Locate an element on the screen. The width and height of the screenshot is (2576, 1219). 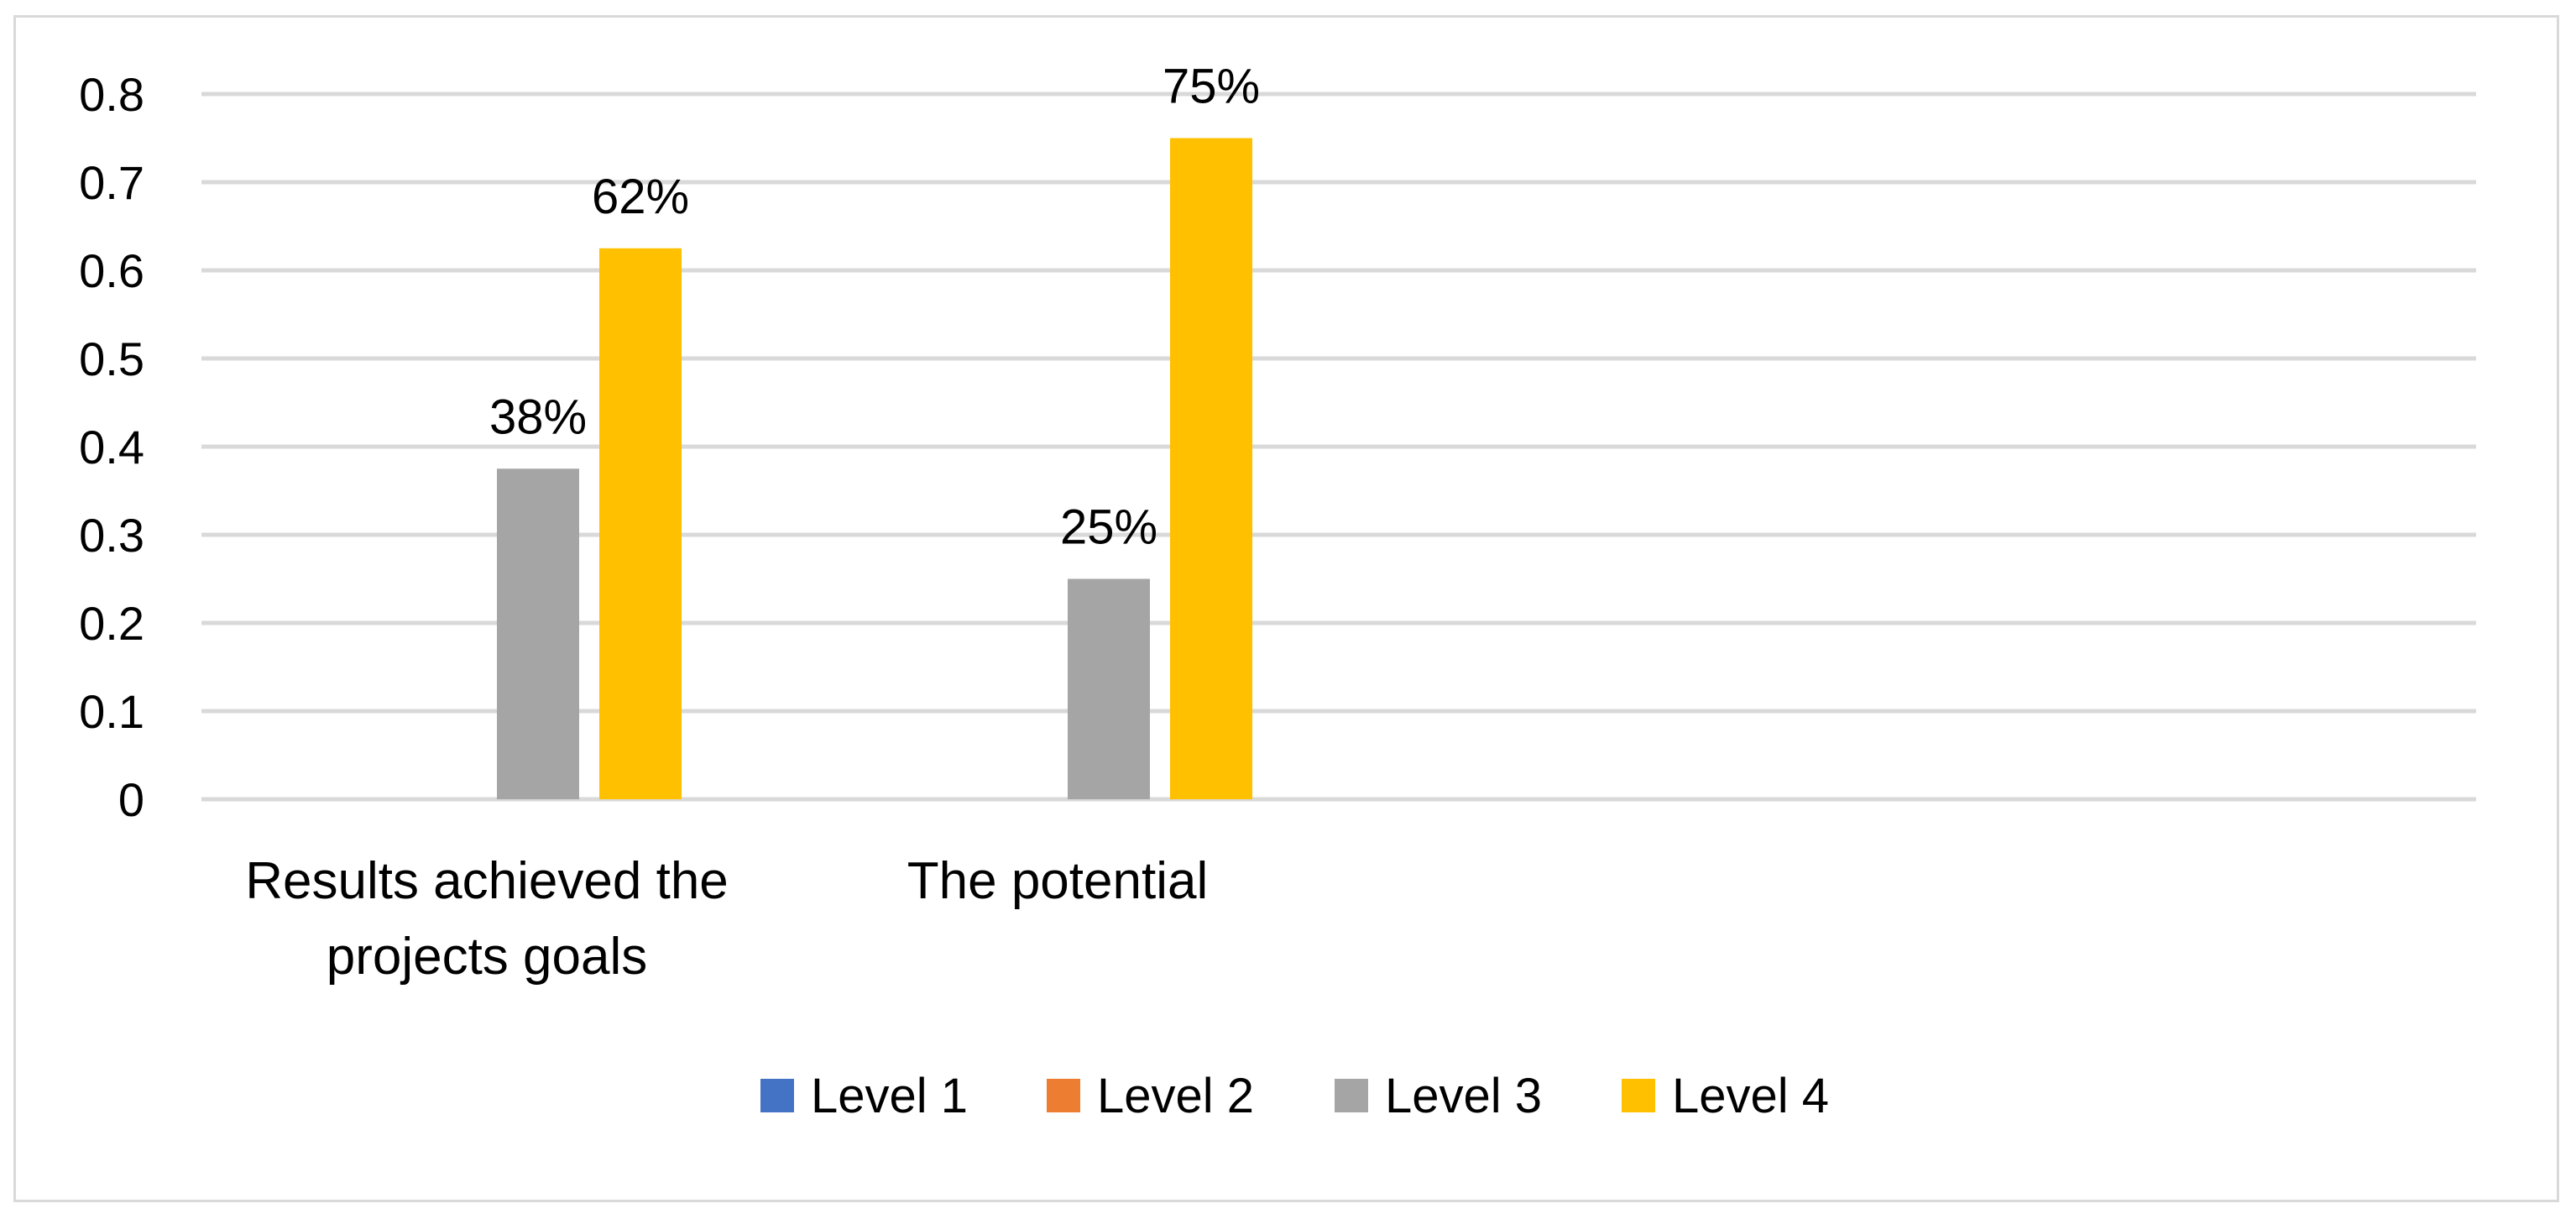
data-label: 25% is located at coordinates (1108, 527).